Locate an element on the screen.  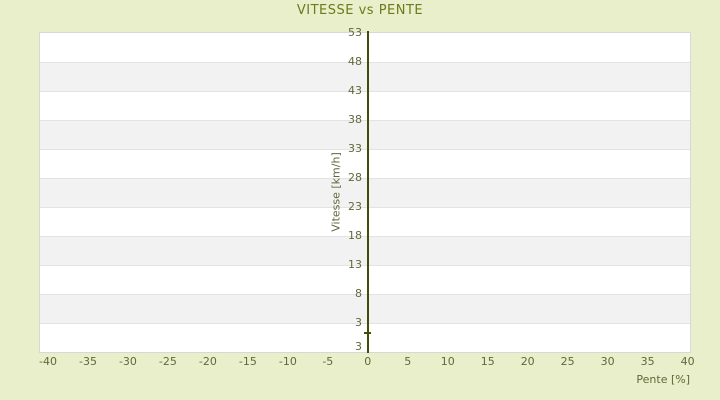
x-tick-label: 35 is located at coordinates (647, 361).